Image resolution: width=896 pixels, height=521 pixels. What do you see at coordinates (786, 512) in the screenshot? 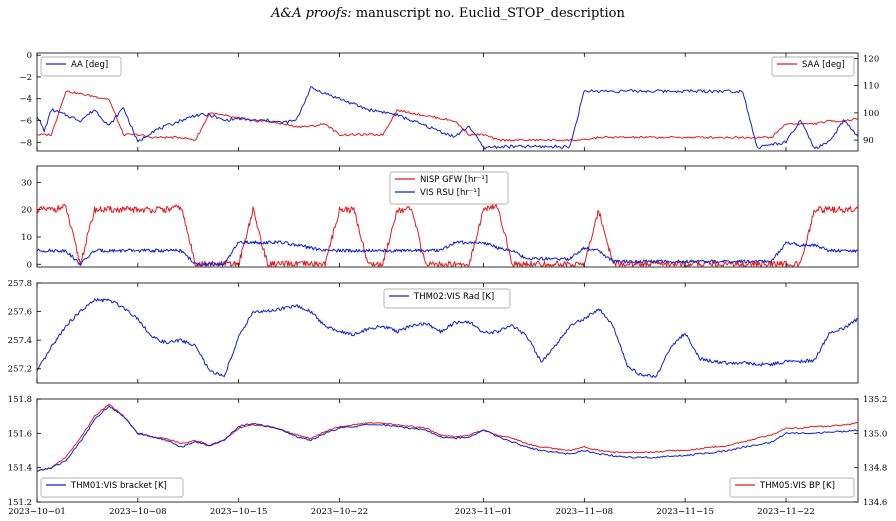
I see `x-tick-label: 2023−11−22` at bounding box center [786, 512].